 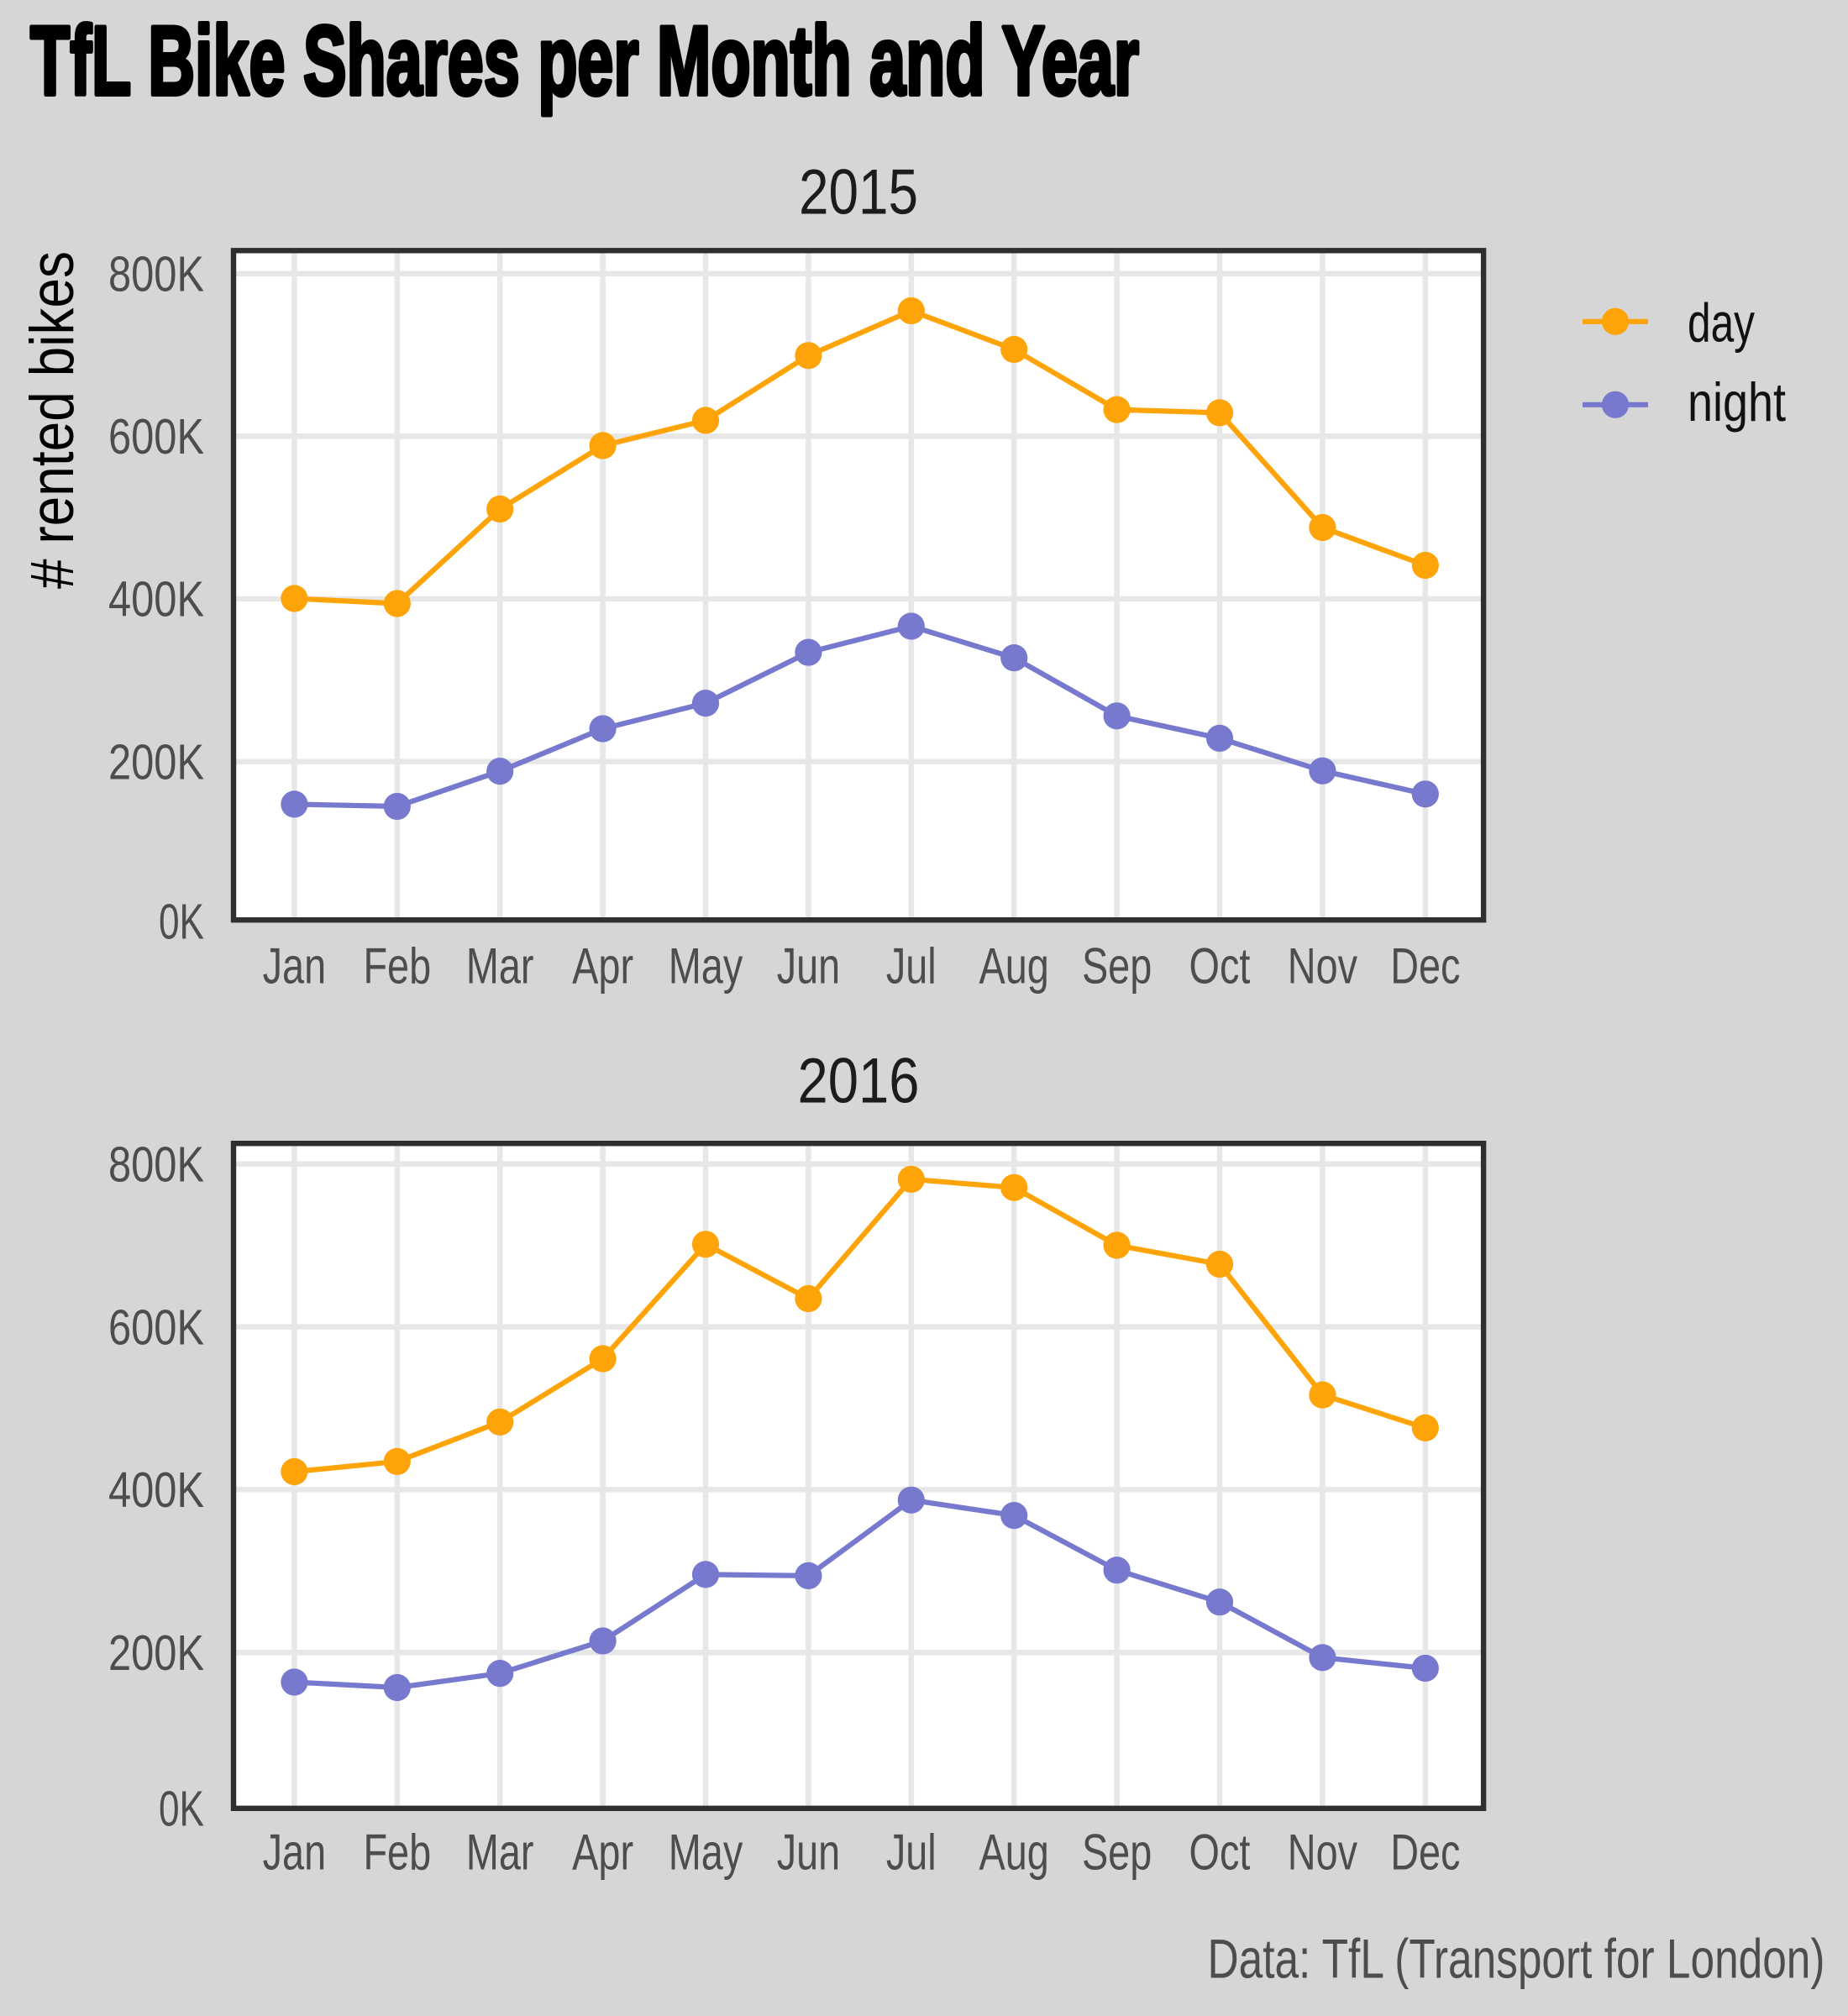 What do you see at coordinates (1721, 323) in the screenshot?
I see `svg-text: day` at bounding box center [1721, 323].